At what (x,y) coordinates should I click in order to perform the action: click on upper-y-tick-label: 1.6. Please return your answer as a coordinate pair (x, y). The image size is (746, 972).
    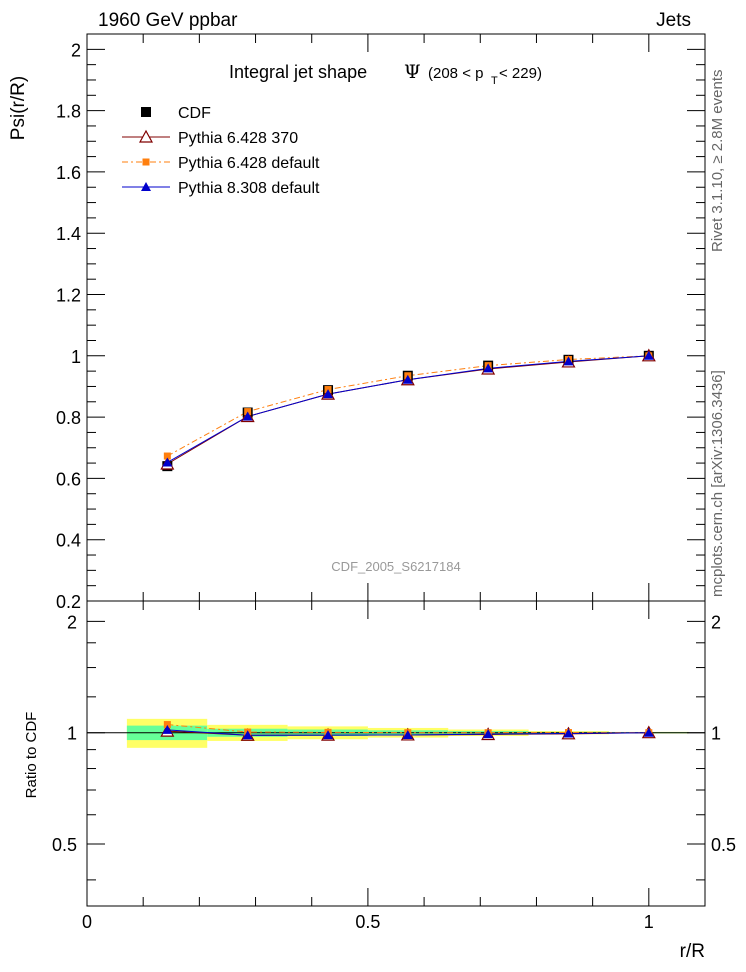
    Looking at the image, I should click on (68, 173).